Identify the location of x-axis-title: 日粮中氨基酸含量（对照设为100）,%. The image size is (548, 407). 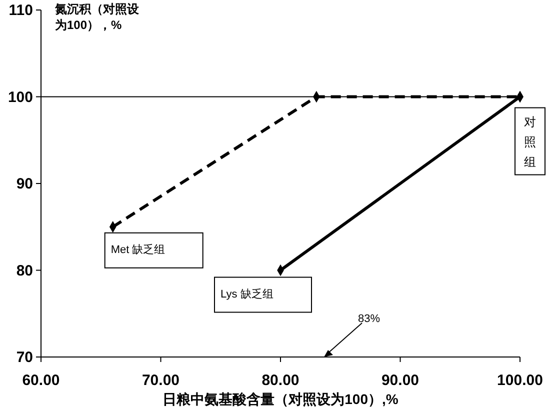
(280, 399).